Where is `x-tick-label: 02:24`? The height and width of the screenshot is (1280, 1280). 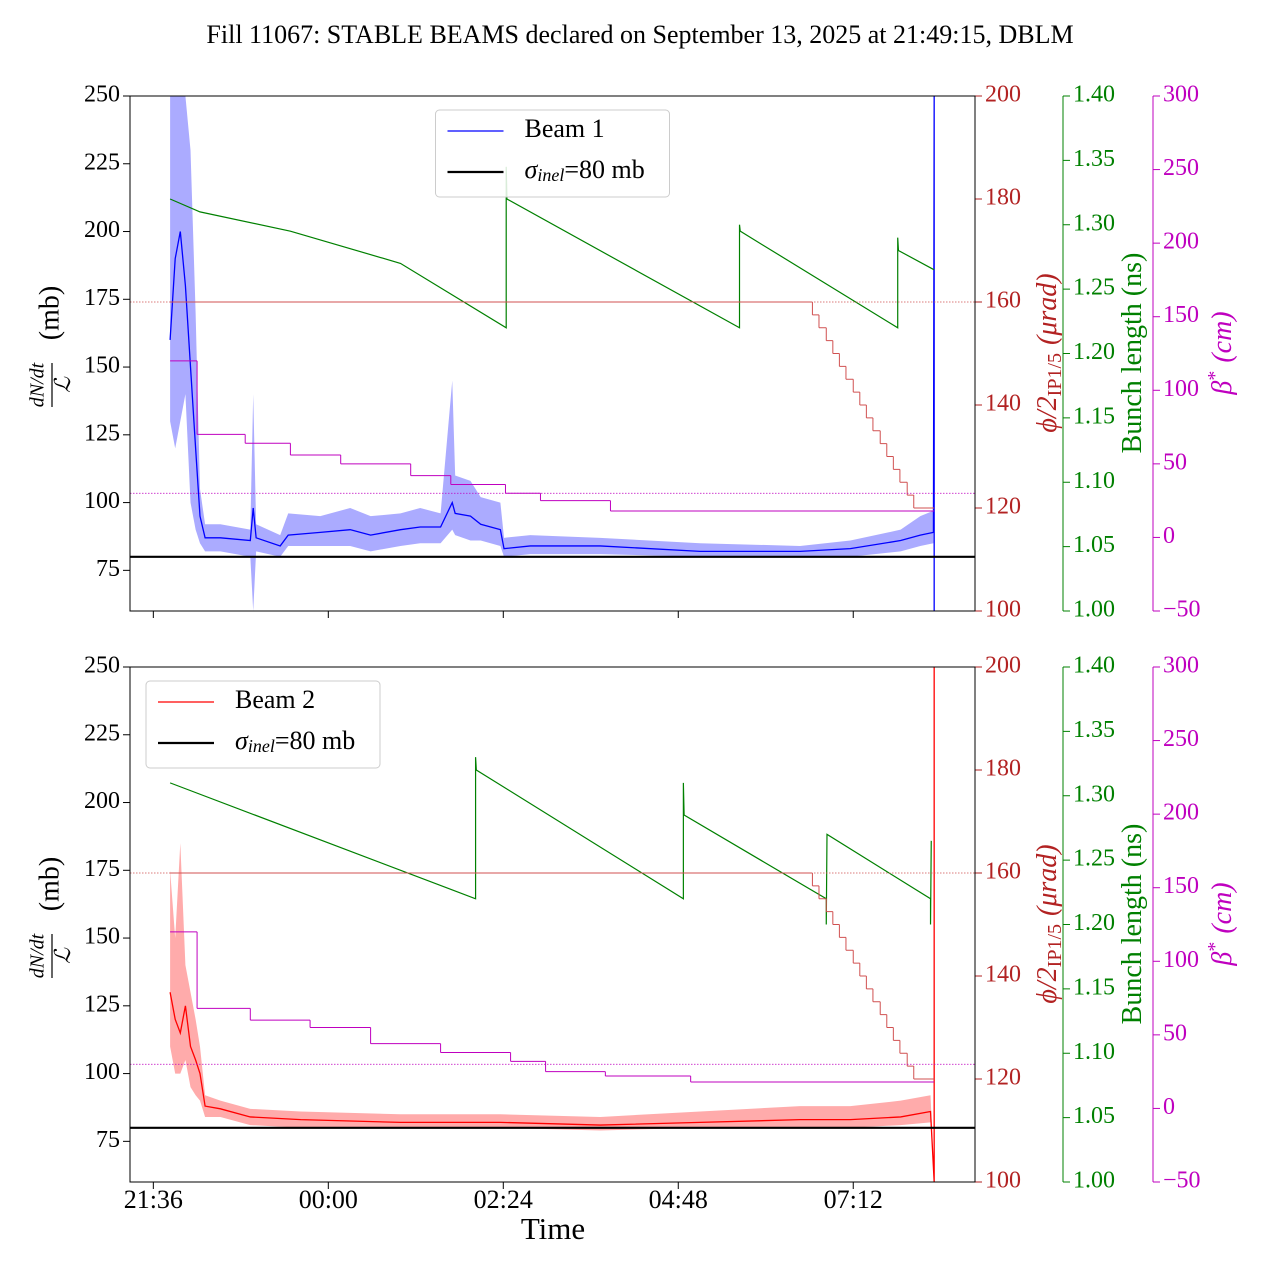
x-tick-label: 02:24 is located at coordinates (503, 1199).